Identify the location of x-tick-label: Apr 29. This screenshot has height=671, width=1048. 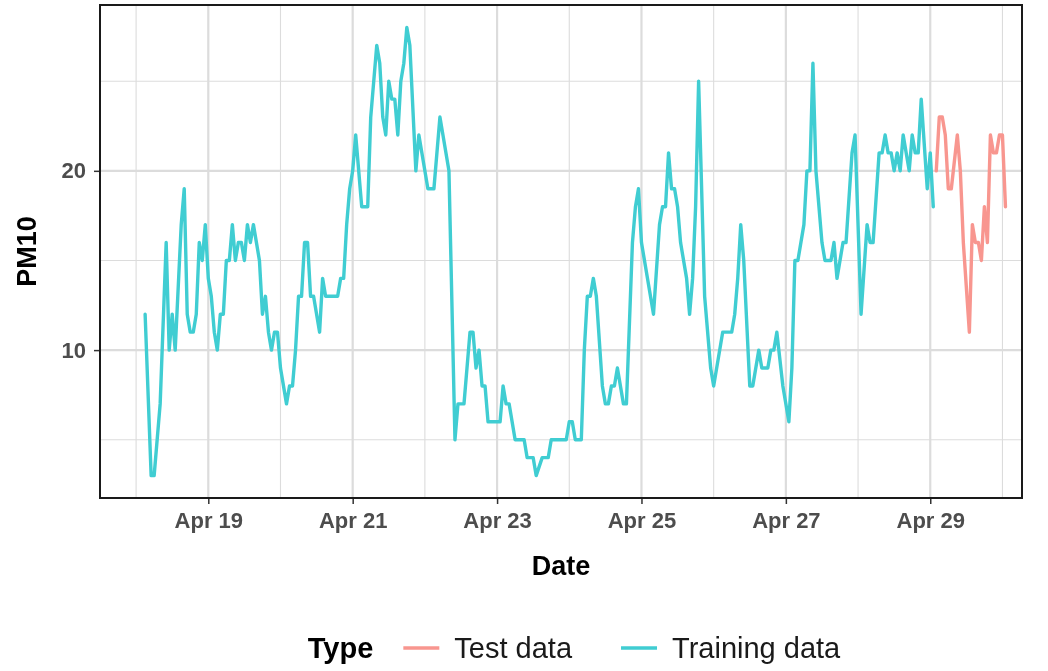
(930, 520).